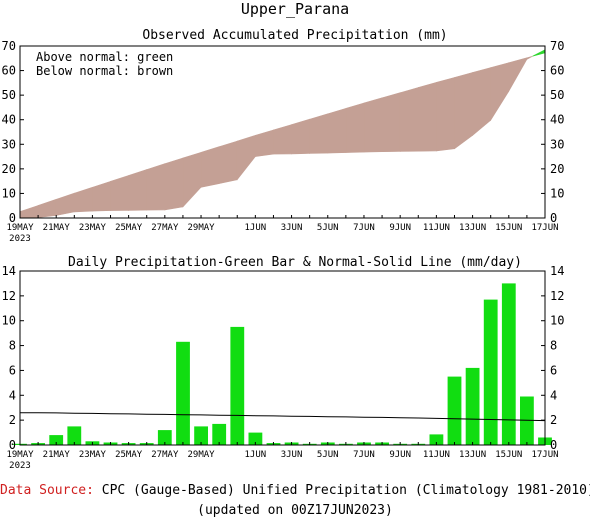  Describe the element at coordinates (557, 95) in the screenshot. I see `y-tick-label-right: 50` at that location.